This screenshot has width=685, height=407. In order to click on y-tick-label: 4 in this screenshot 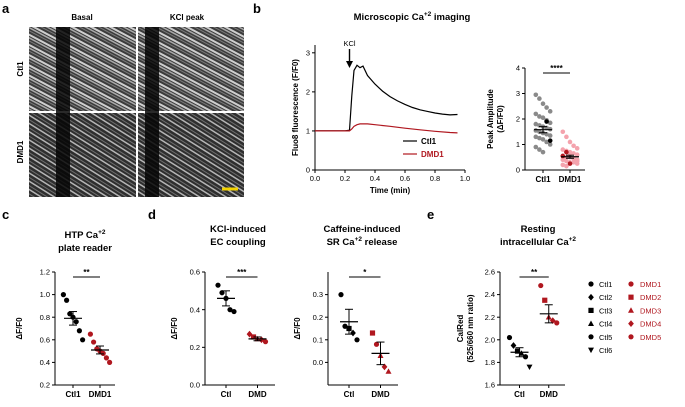, I will do `click(518, 68)`.